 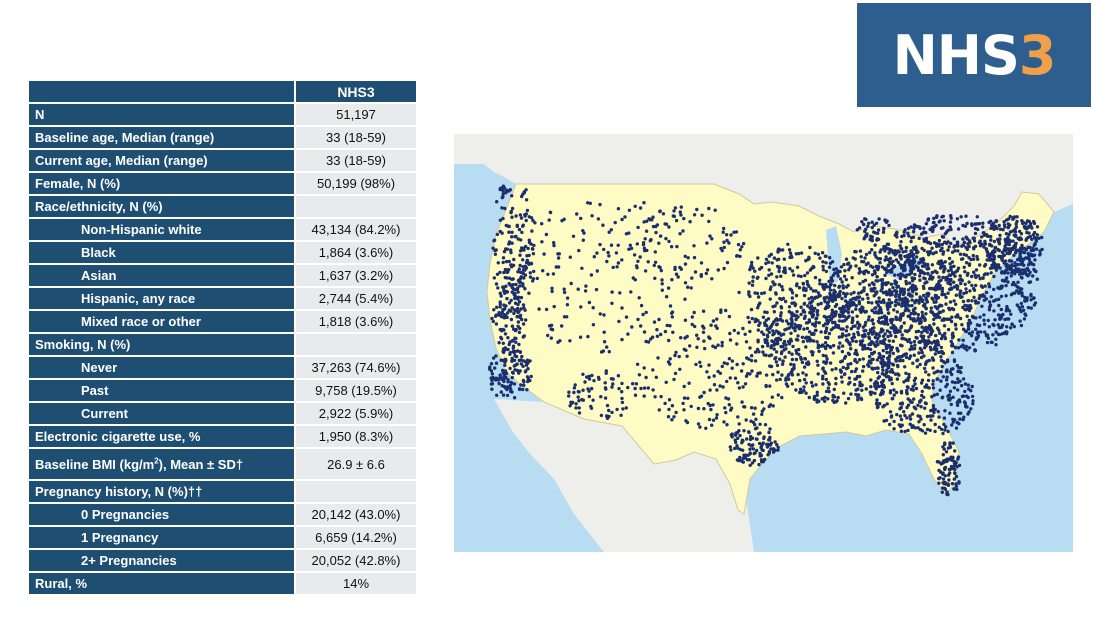 I want to click on table-section-row: Pregnancy history, N (%)††, so click(x=222, y=491).